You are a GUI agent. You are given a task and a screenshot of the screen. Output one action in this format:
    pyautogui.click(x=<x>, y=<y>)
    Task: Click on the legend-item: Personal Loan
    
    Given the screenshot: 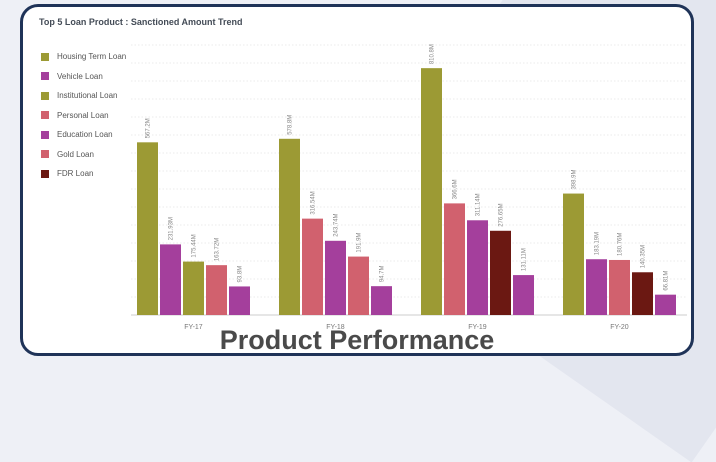 What is the action you would take?
    pyautogui.click(x=83, y=116)
    